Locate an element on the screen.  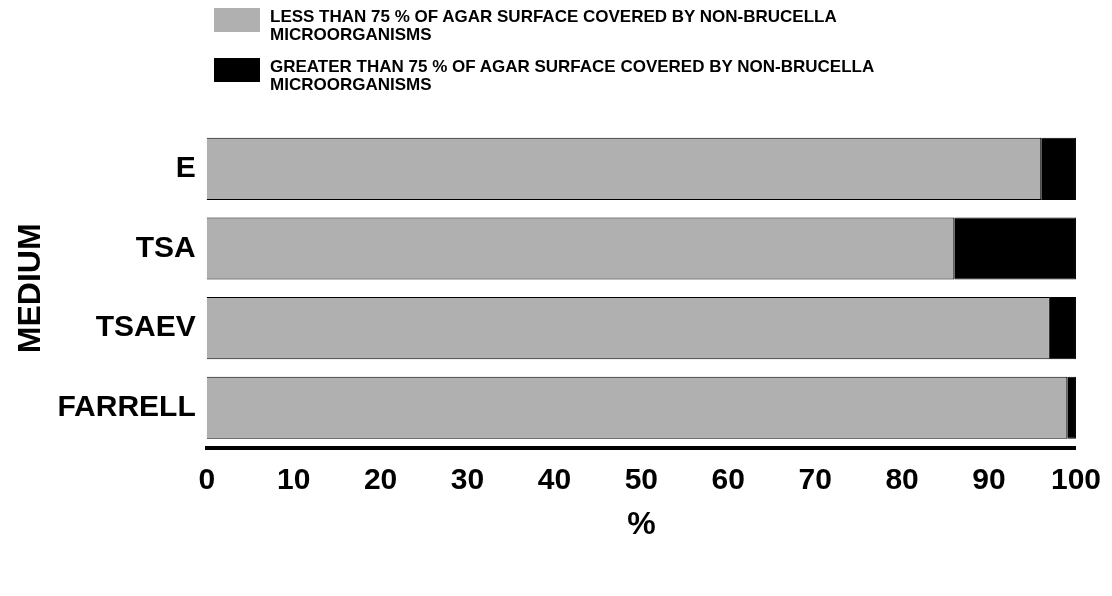
x-tick-label: 70 is located at coordinates (815, 478).